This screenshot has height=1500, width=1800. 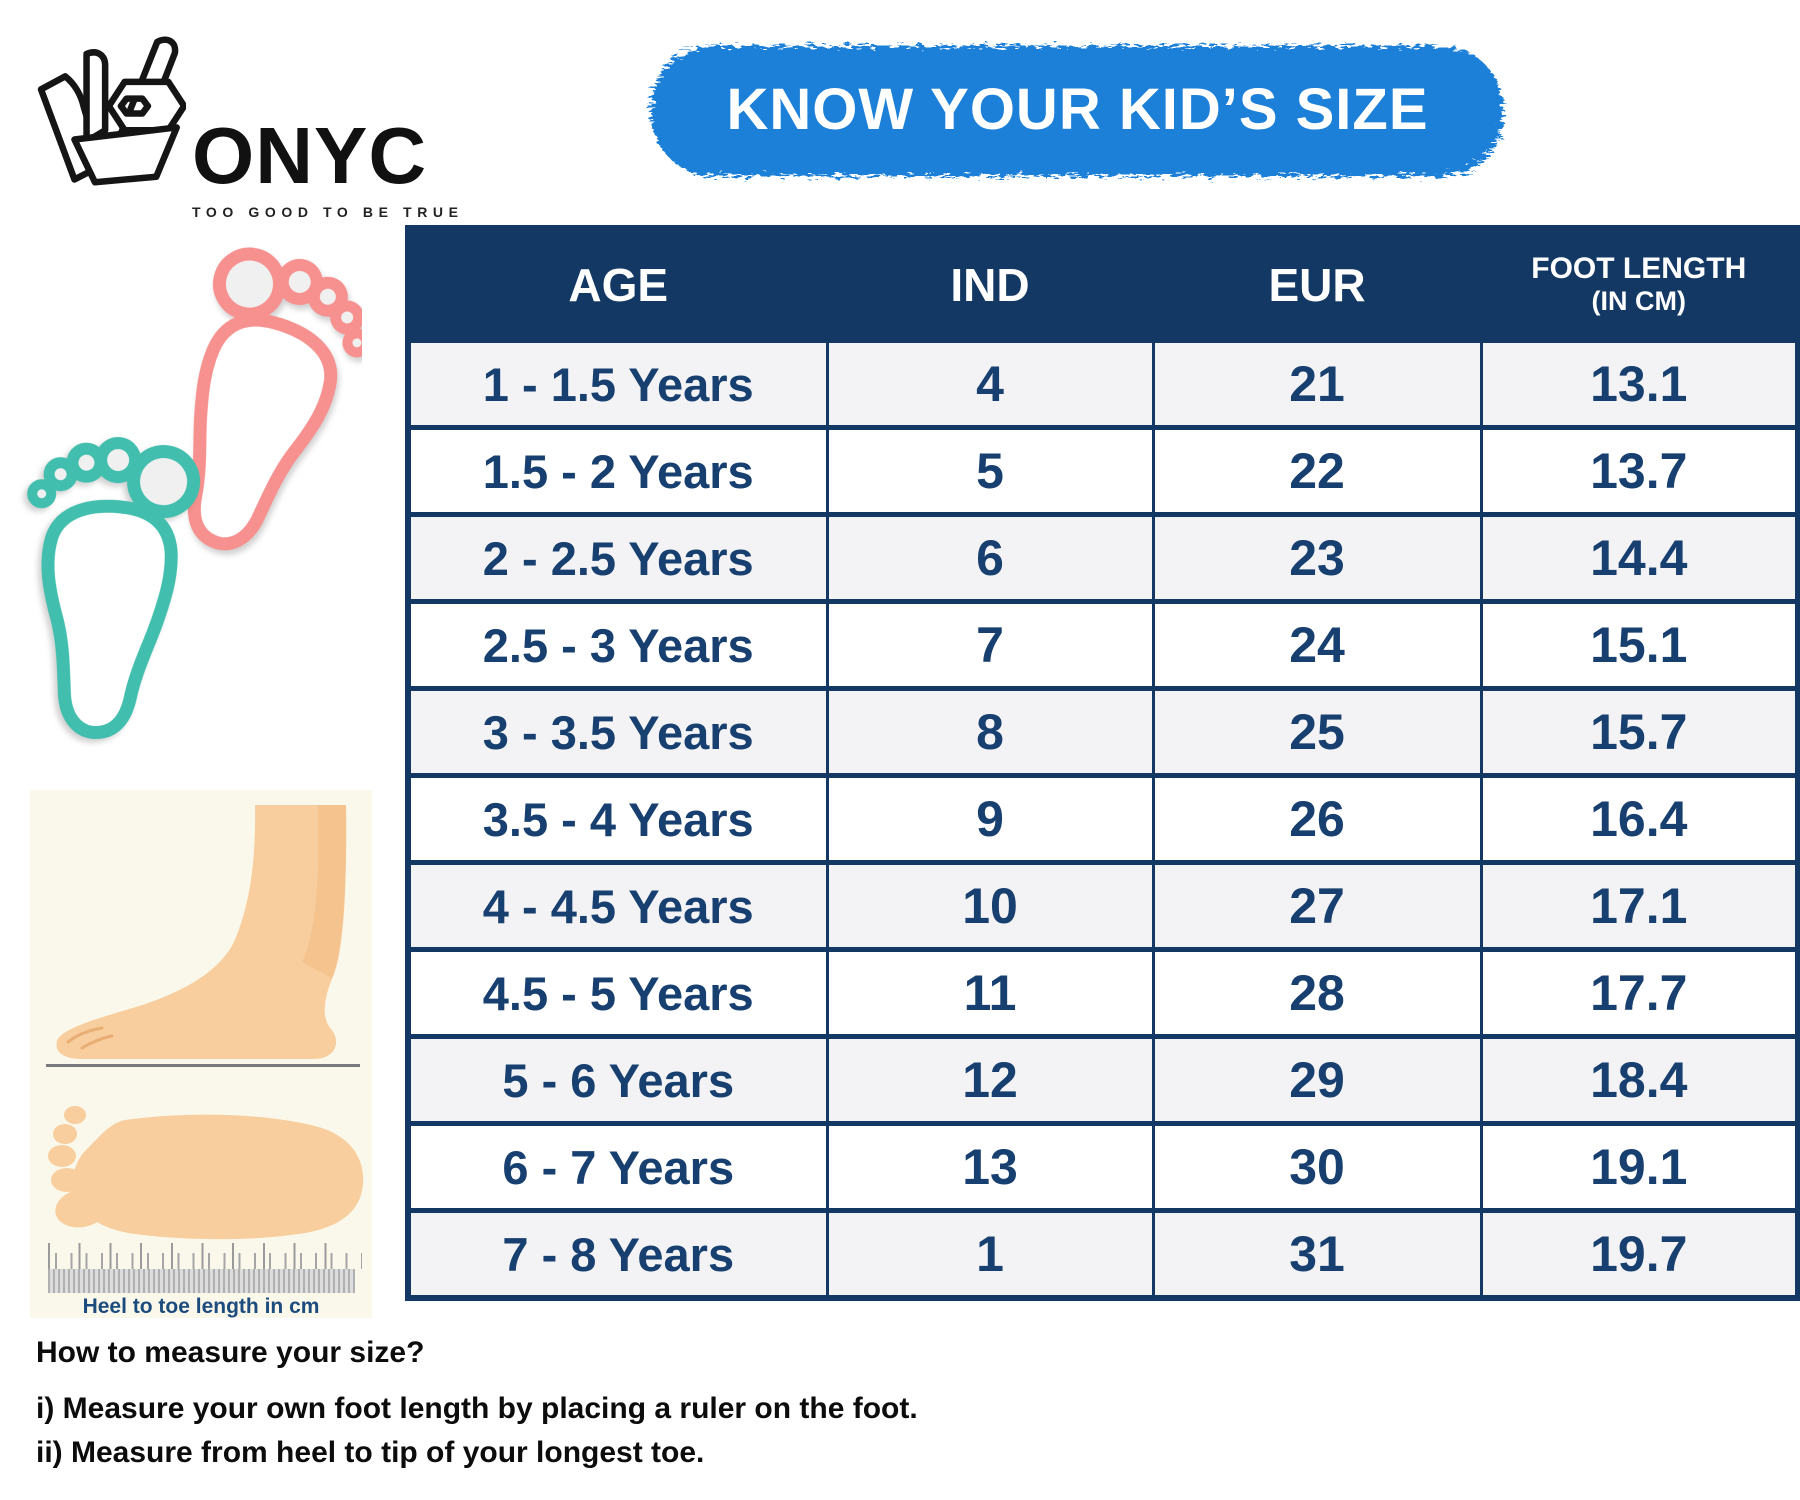 I want to click on eur-header-label: EUR, so click(x=1317, y=284).